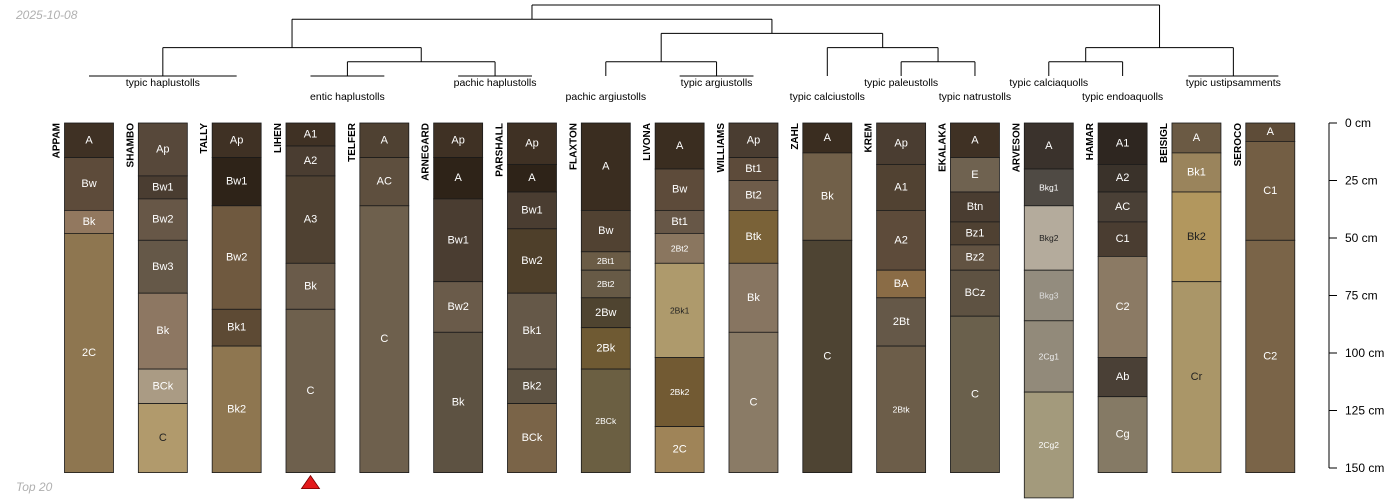 Image resolution: width=1400 pixels, height=500 pixels. What do you see at coordinates (352, 142) in the screenshot?
I see `profile-name: TELFER` at bounding box center [352, 142].